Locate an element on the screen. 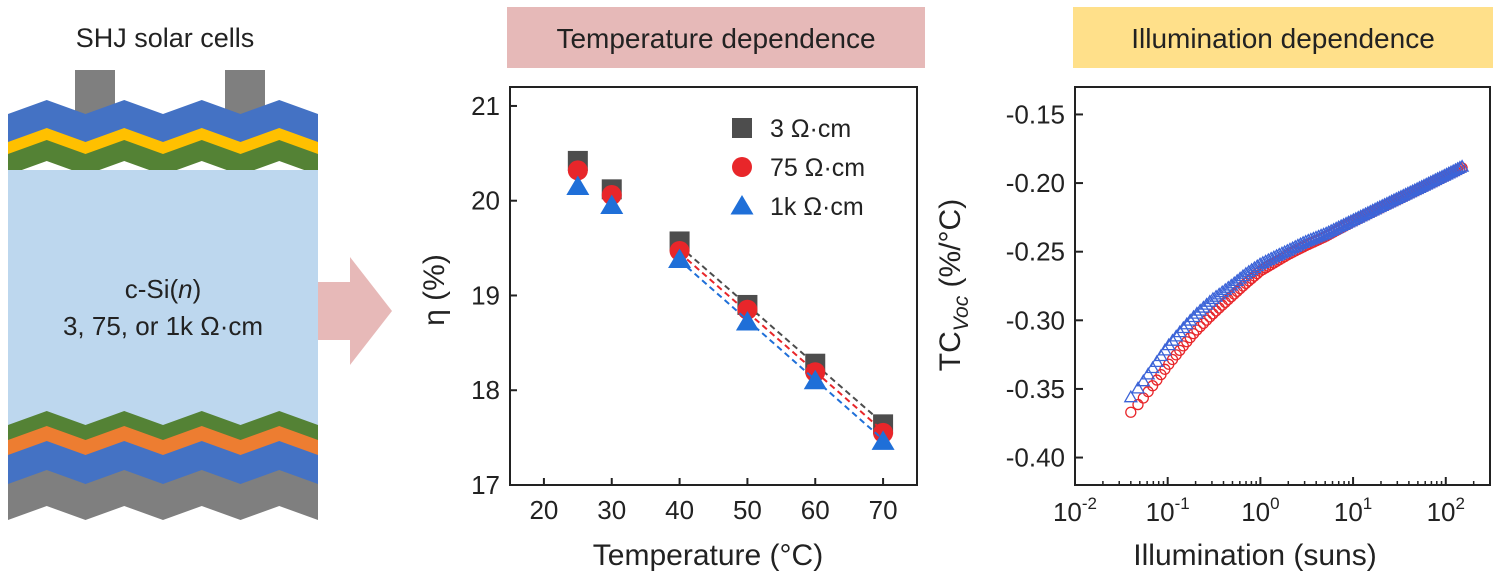  chart1-xtick-label: 70 is located at coordinates (883, 510).